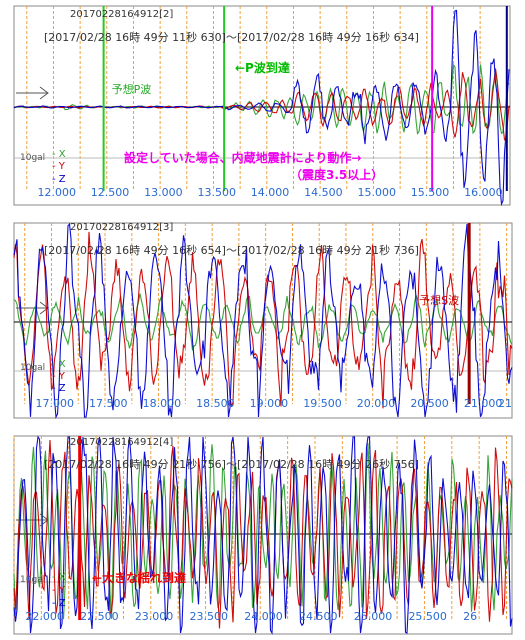 The width and height of the screenshot is (525, 640). What do you see at coordinates (263, 616) in the screenshot?
I see `x-tick-label: 24.000` at bounding box center [263, 616].